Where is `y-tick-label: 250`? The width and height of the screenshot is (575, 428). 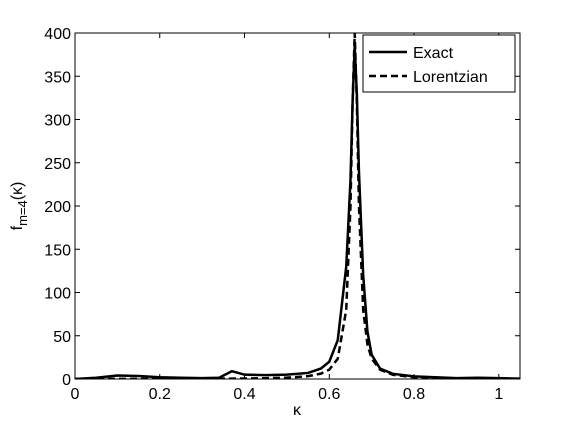
y-tick-label: 250 is located at coordinates (57, 164).